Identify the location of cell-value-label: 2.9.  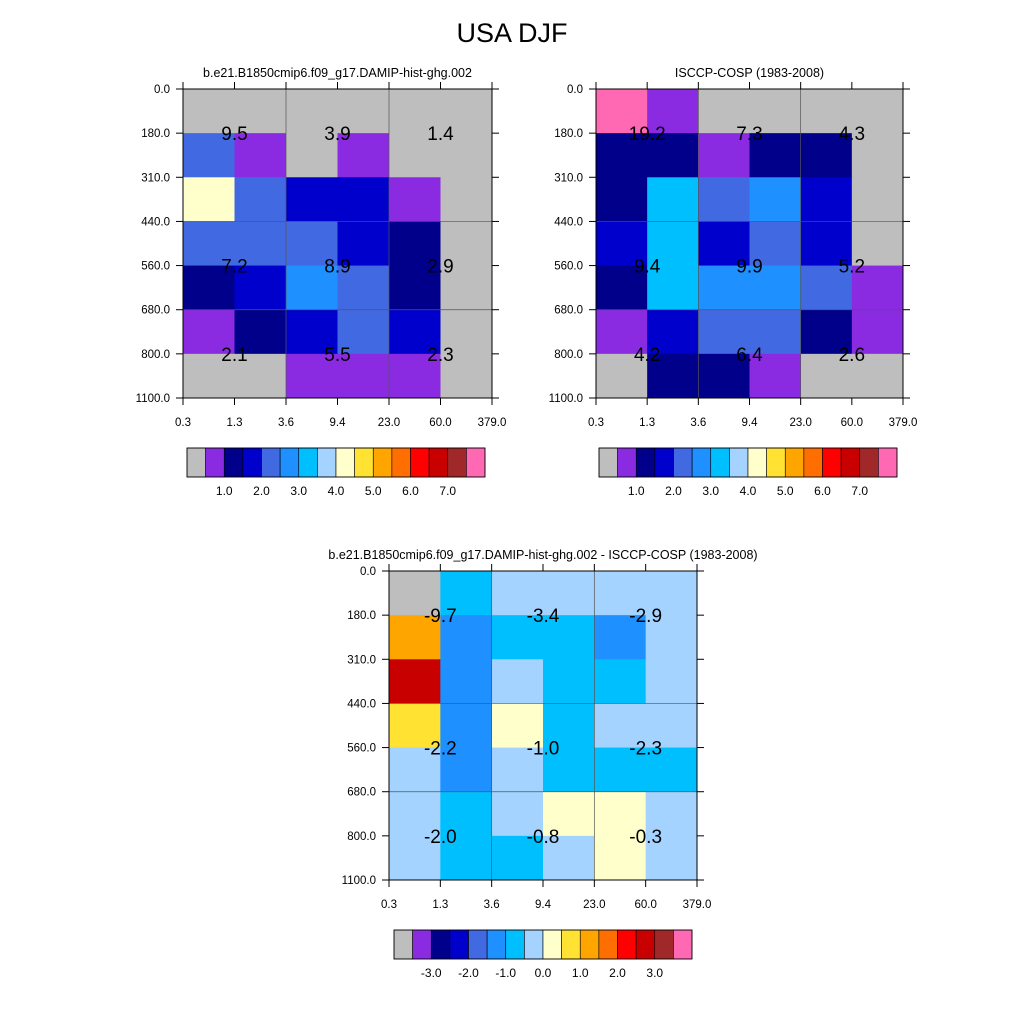
(440, 267).